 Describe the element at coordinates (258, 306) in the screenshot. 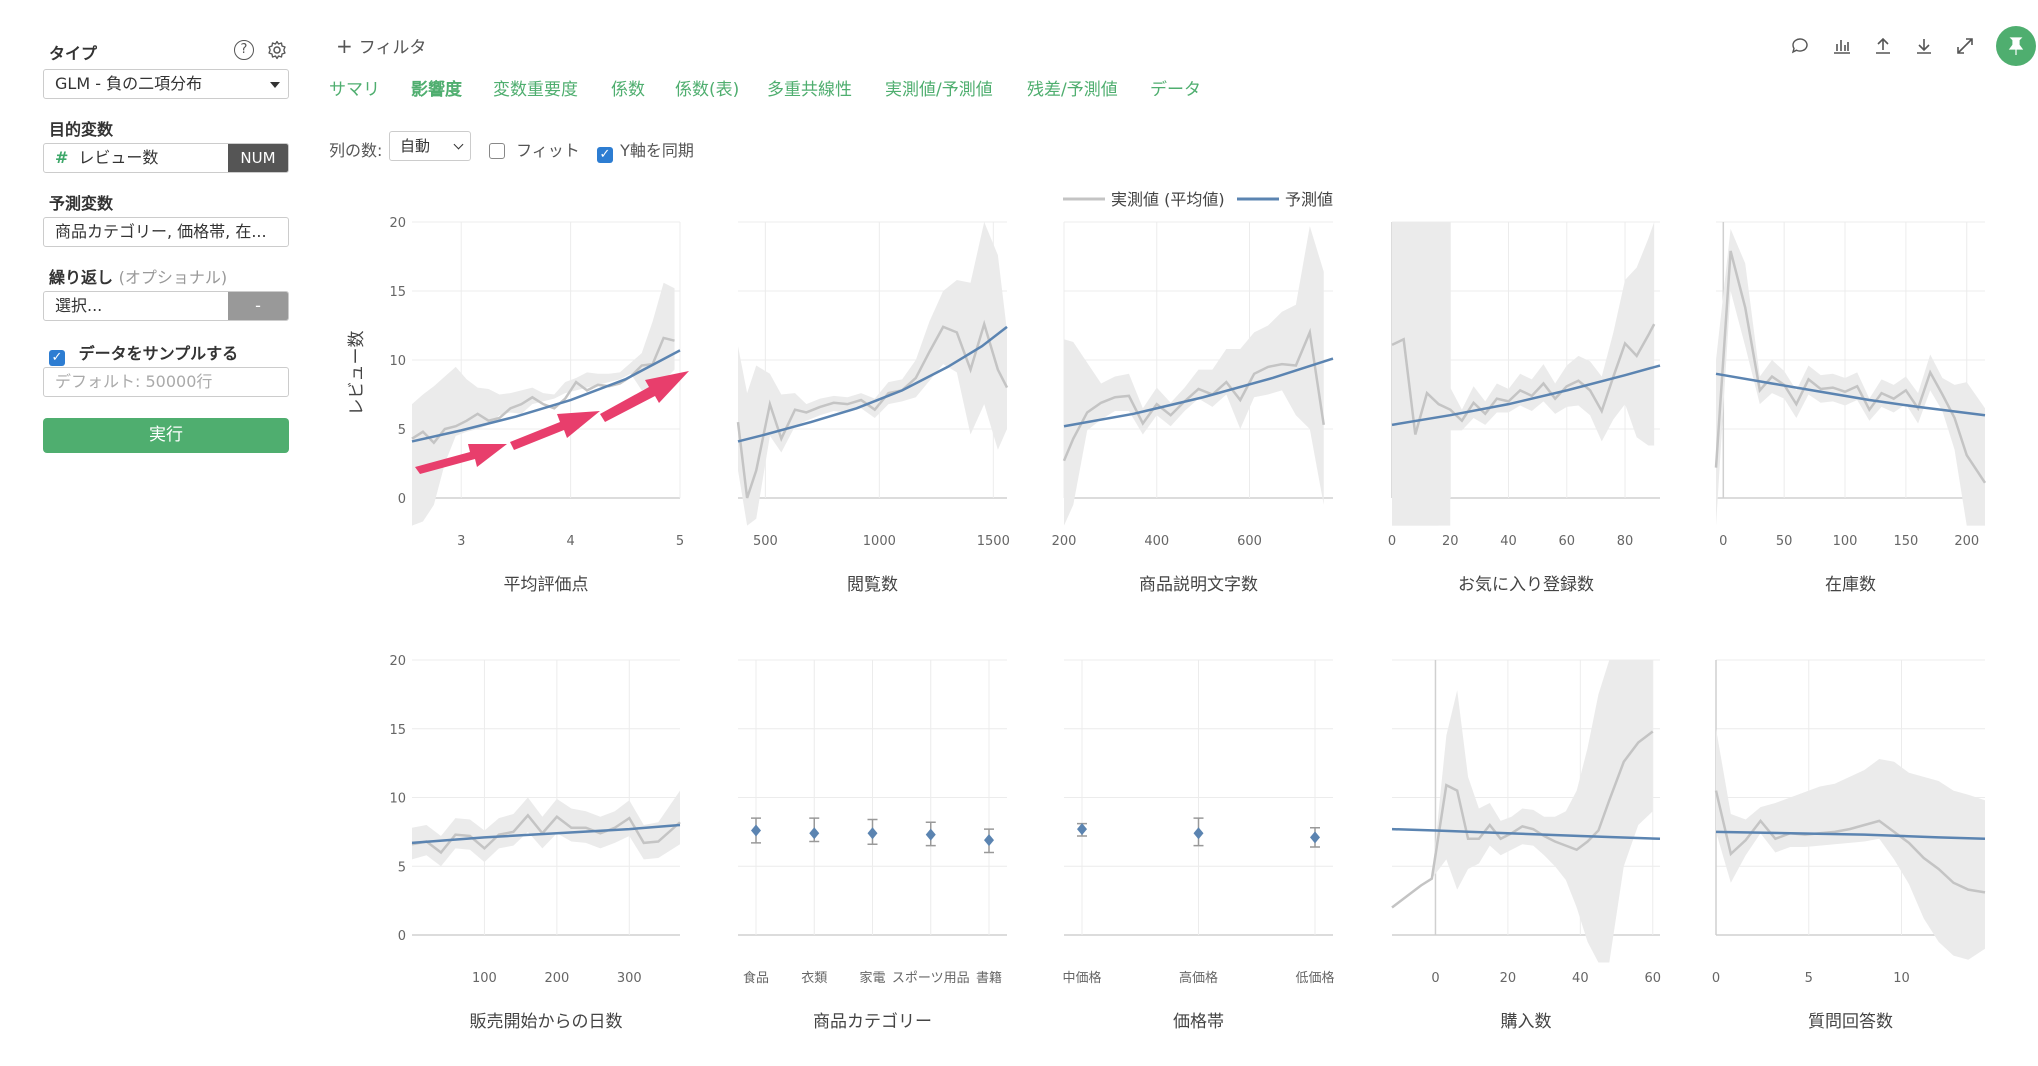

I see `repeat-clear-button: -` at that location.